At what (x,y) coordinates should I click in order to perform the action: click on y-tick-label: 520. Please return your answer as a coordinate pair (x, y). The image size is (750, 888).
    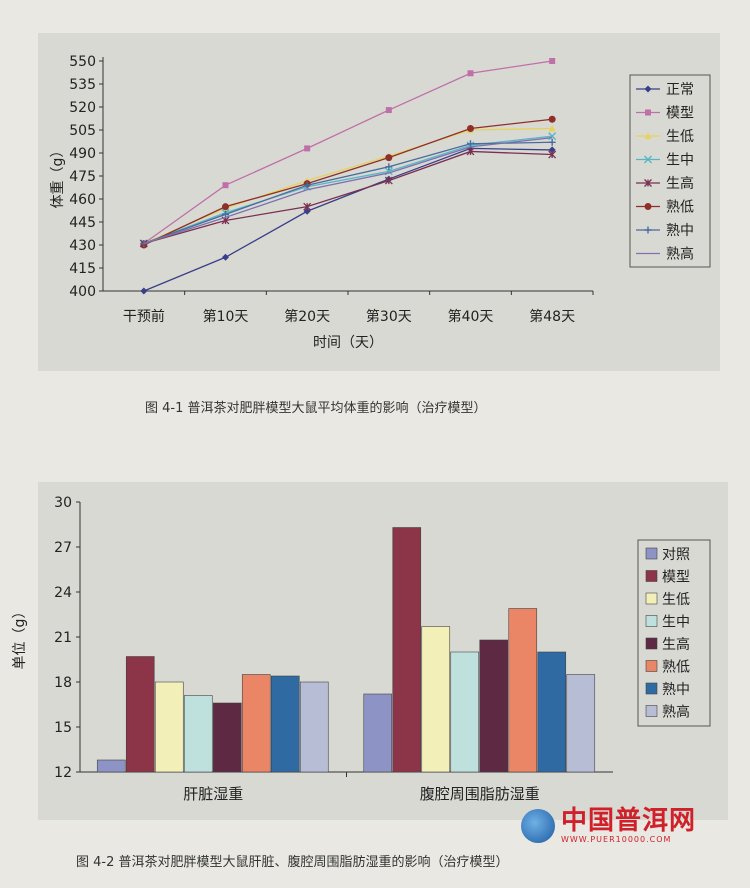
    Looking at the image, I should click on (82, 108).